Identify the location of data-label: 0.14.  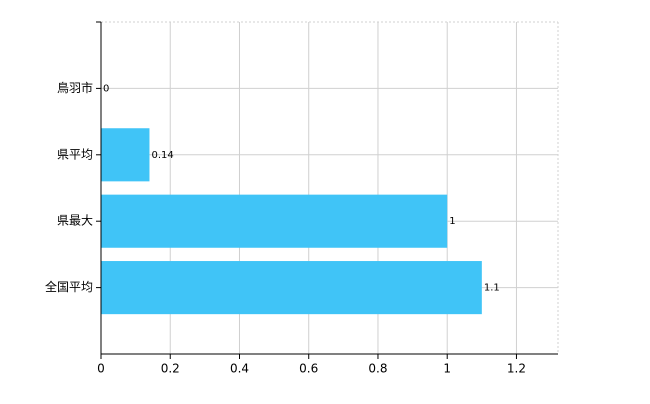
(162, 155).